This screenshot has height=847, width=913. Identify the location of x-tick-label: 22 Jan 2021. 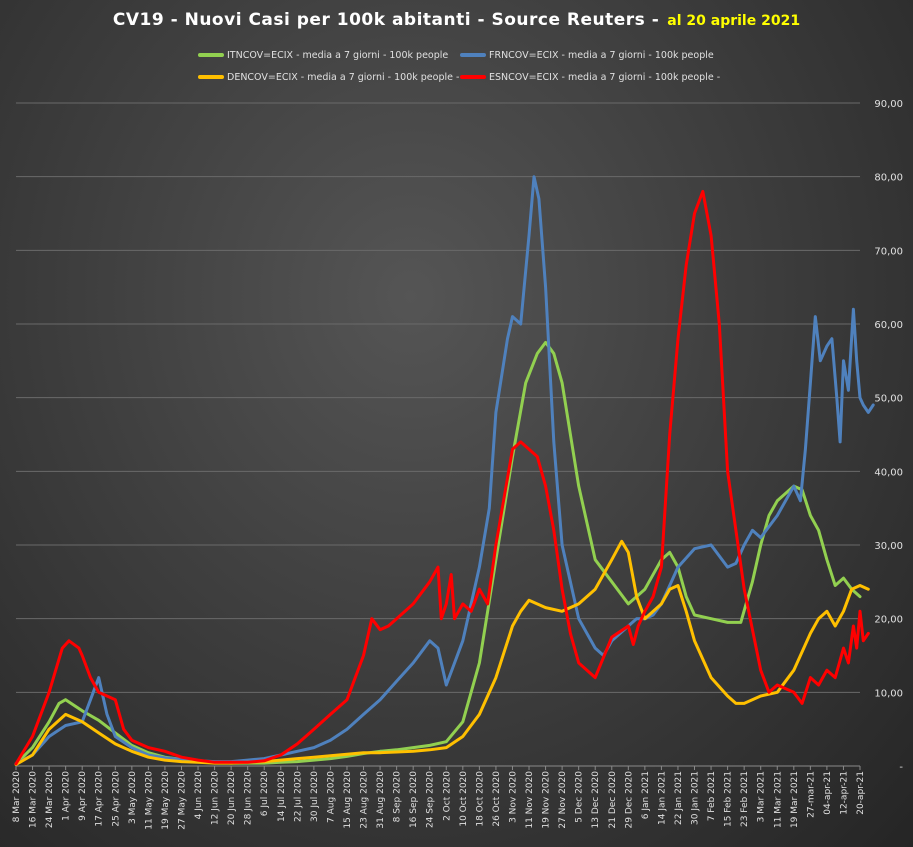
(679, 798).